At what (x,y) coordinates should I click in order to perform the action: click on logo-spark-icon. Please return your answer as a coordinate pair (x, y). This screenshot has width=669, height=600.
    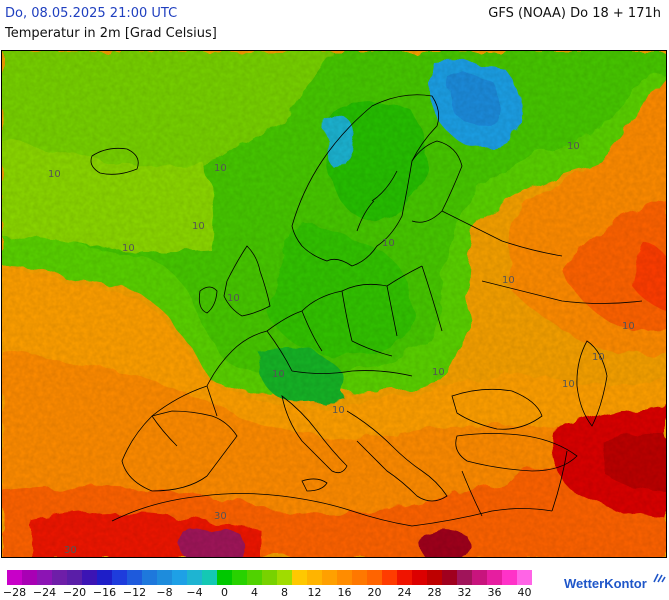
    Looking at the image, I should click on (659, 578).